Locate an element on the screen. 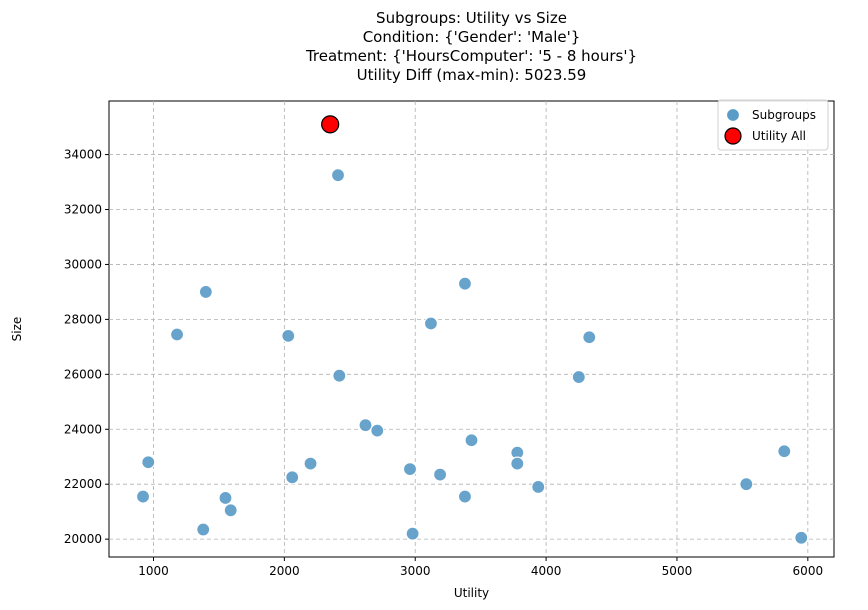  legend-marker-subgroups is located at coordinates (733, 115).